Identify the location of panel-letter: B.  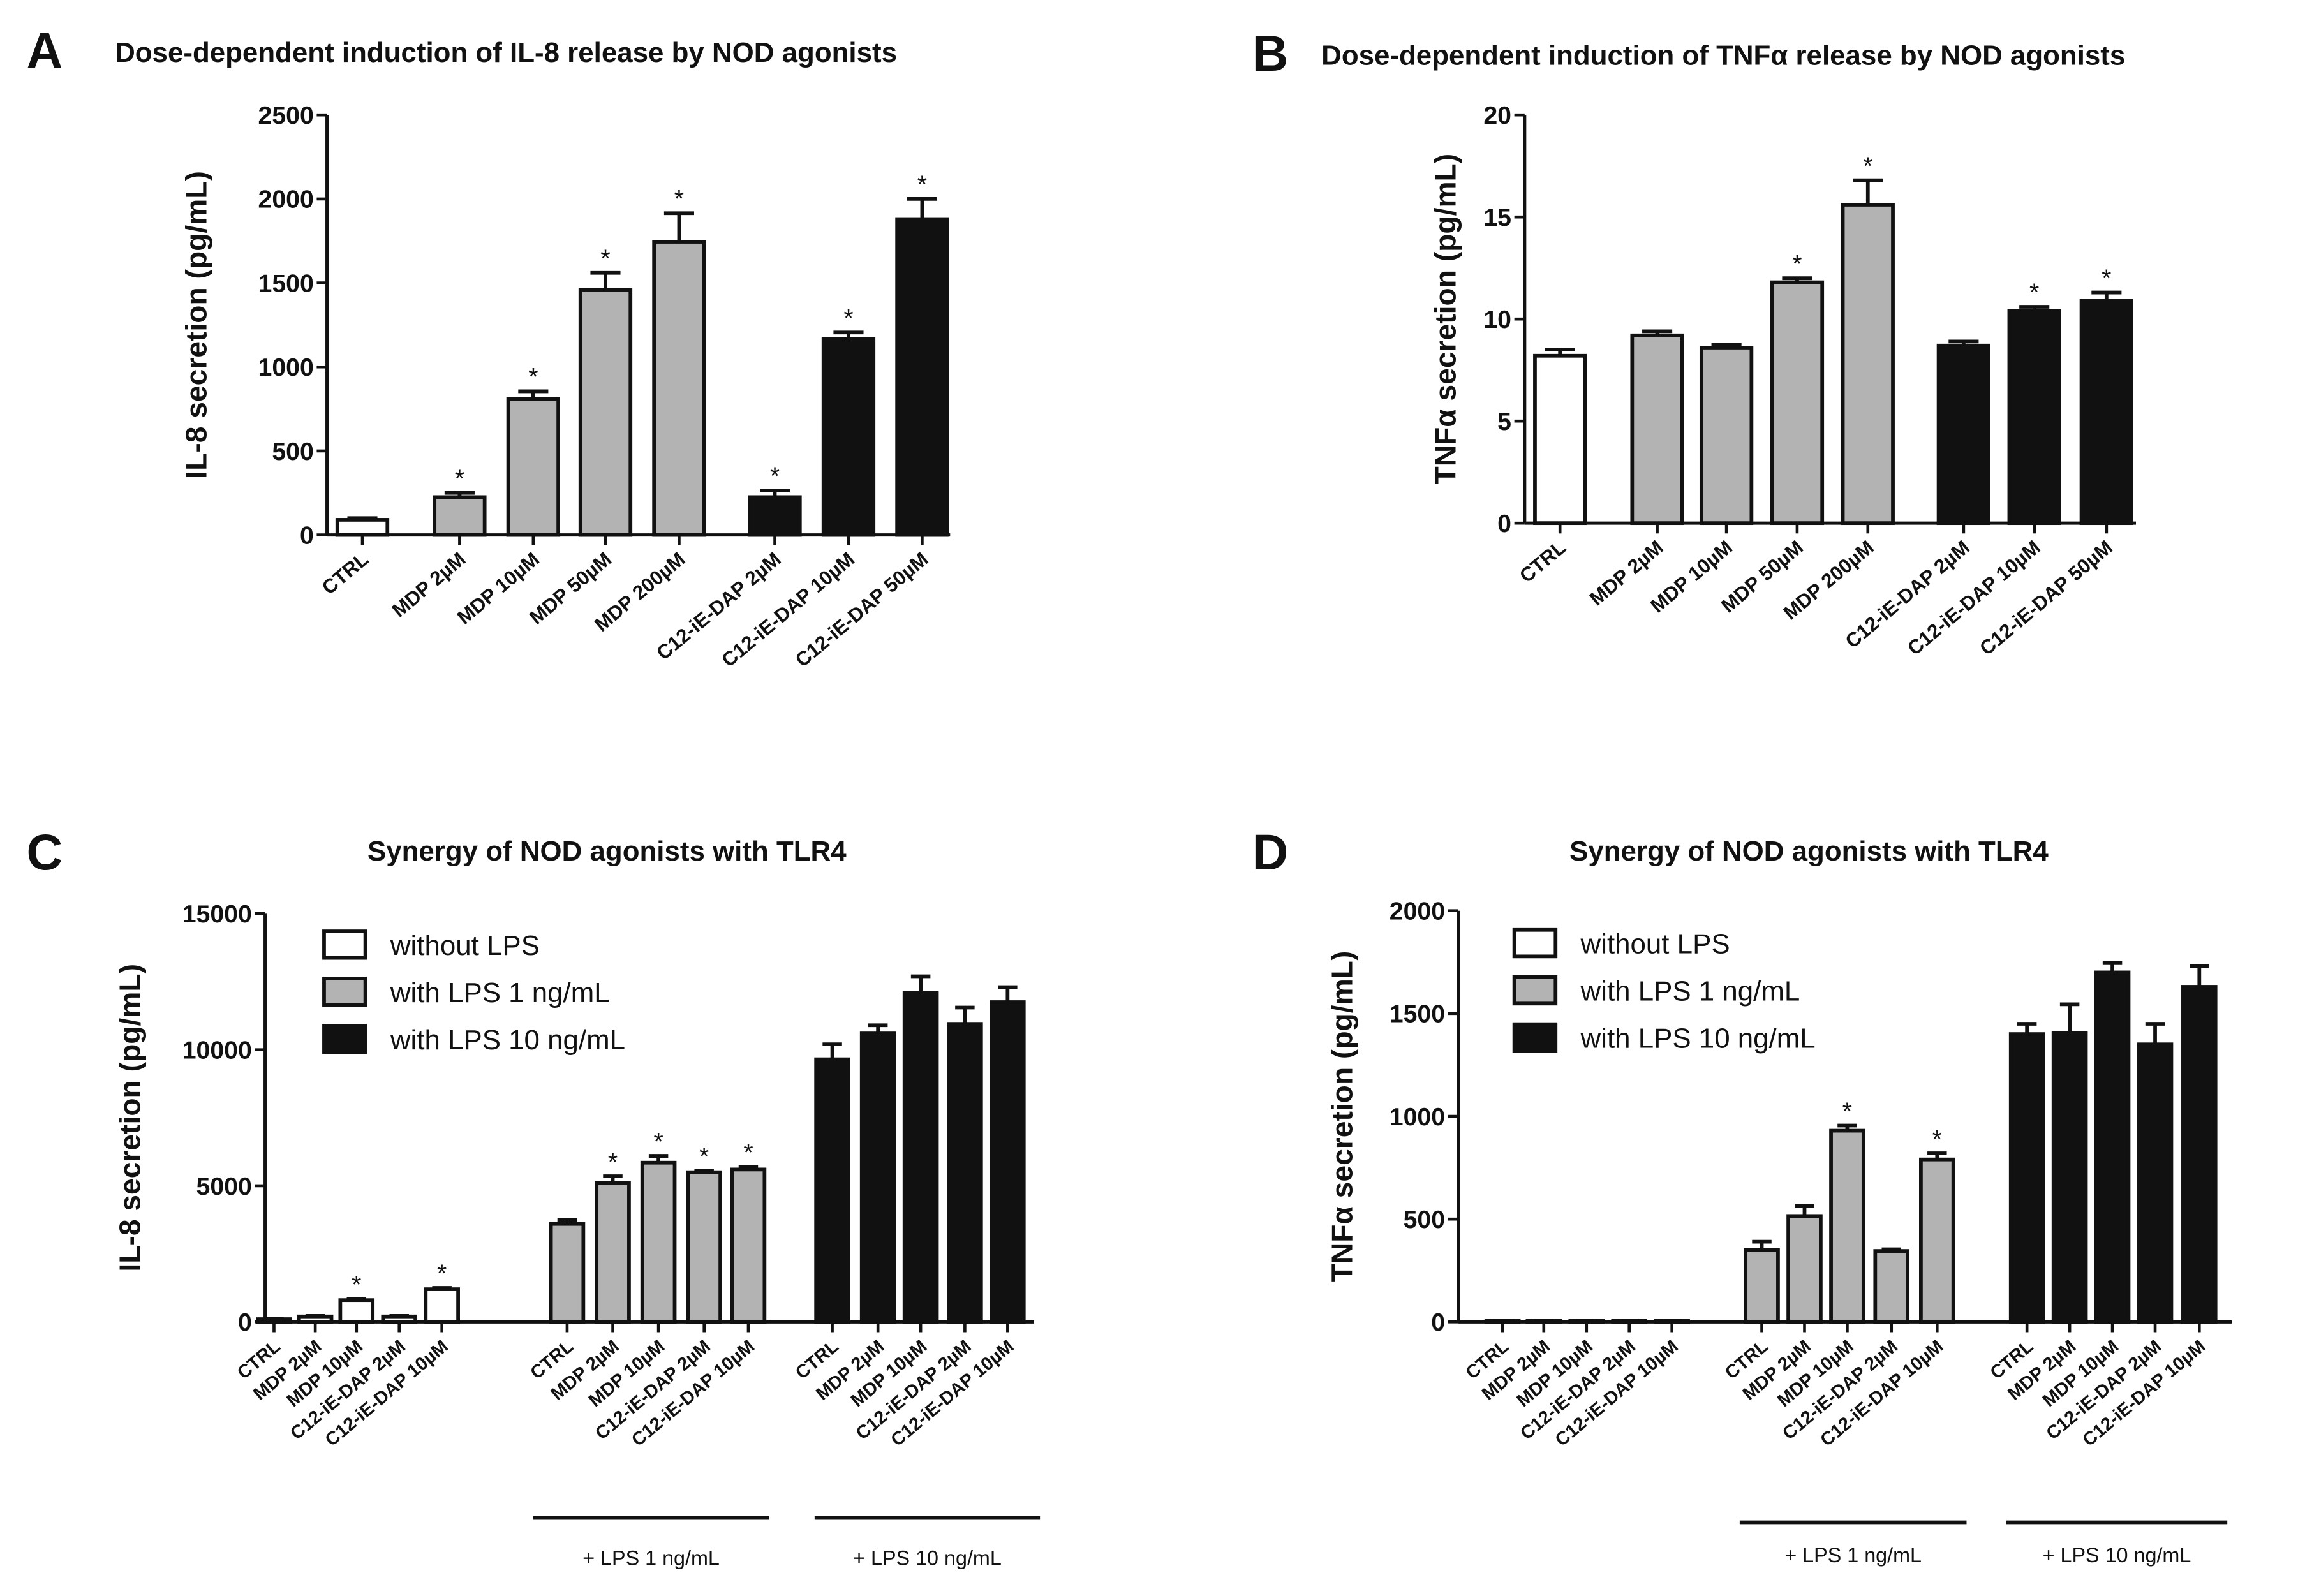
(1270, 54).